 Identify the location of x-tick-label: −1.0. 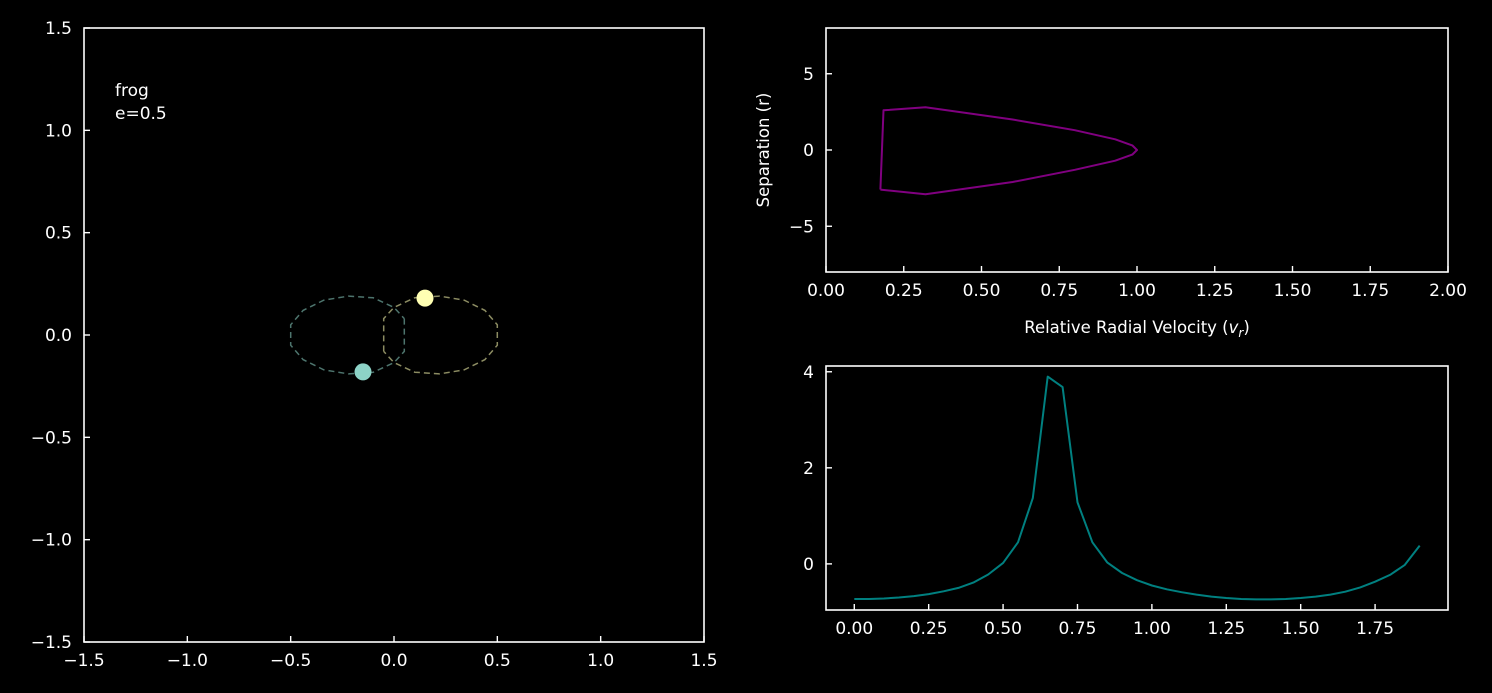
(187, 661).